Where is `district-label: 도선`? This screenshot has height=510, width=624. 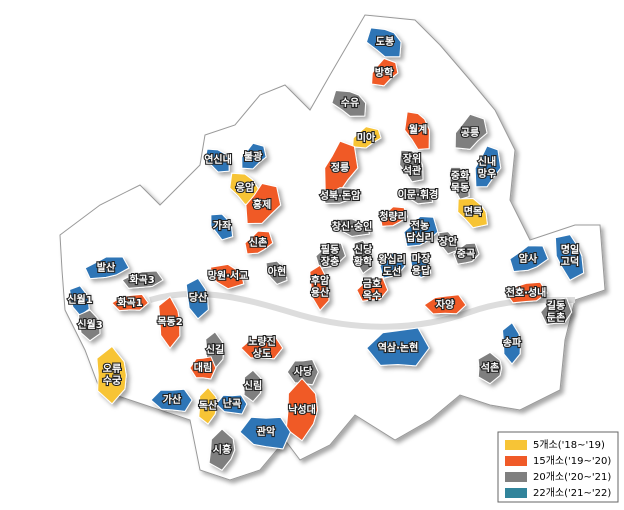 district-label: 도선 is located at coordinates (392, 271).